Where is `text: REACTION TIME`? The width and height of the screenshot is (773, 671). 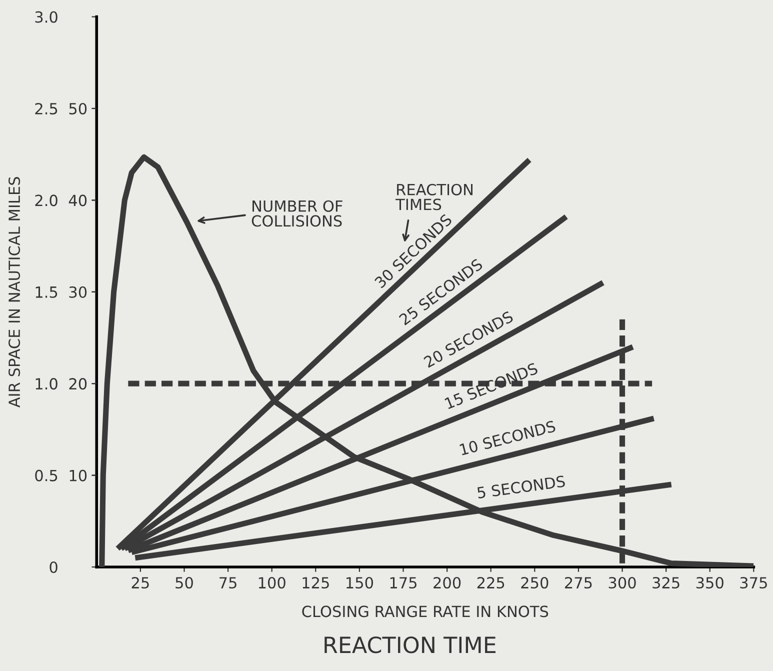 text: REACTION TIME is located at coordinates (410, 645).